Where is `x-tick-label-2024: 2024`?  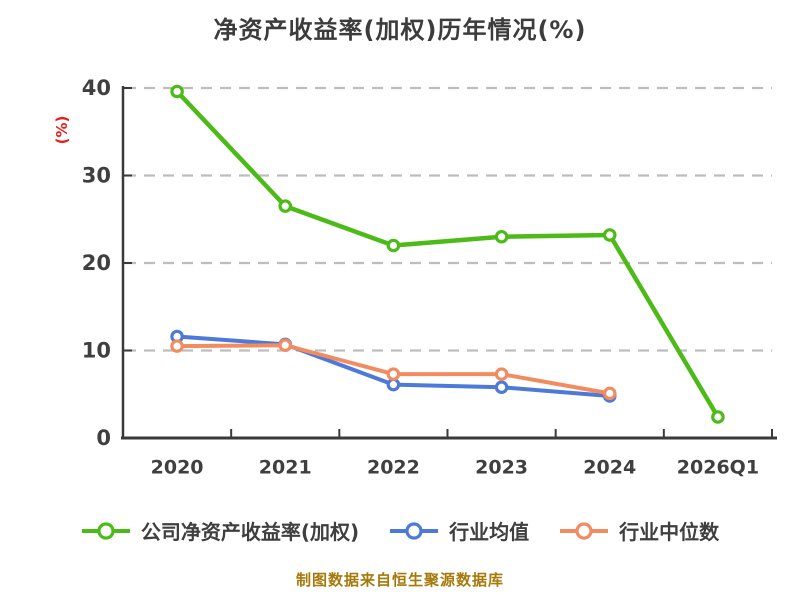
x-tick-label-2024: 2024 is located at coordinates (609, 468).